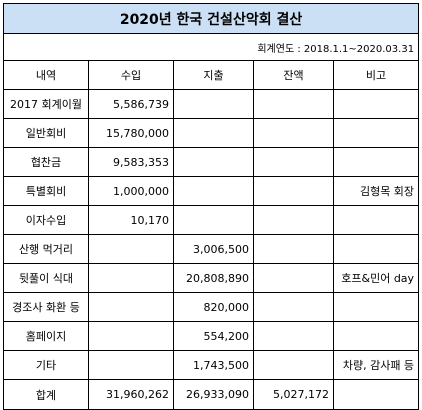 The height and width of the screenshot is (410, 422). What do you see at coordinates (46, 162) in the screenshot?
I see `cell-item: 협찬금` at bounding box center [46, 162].